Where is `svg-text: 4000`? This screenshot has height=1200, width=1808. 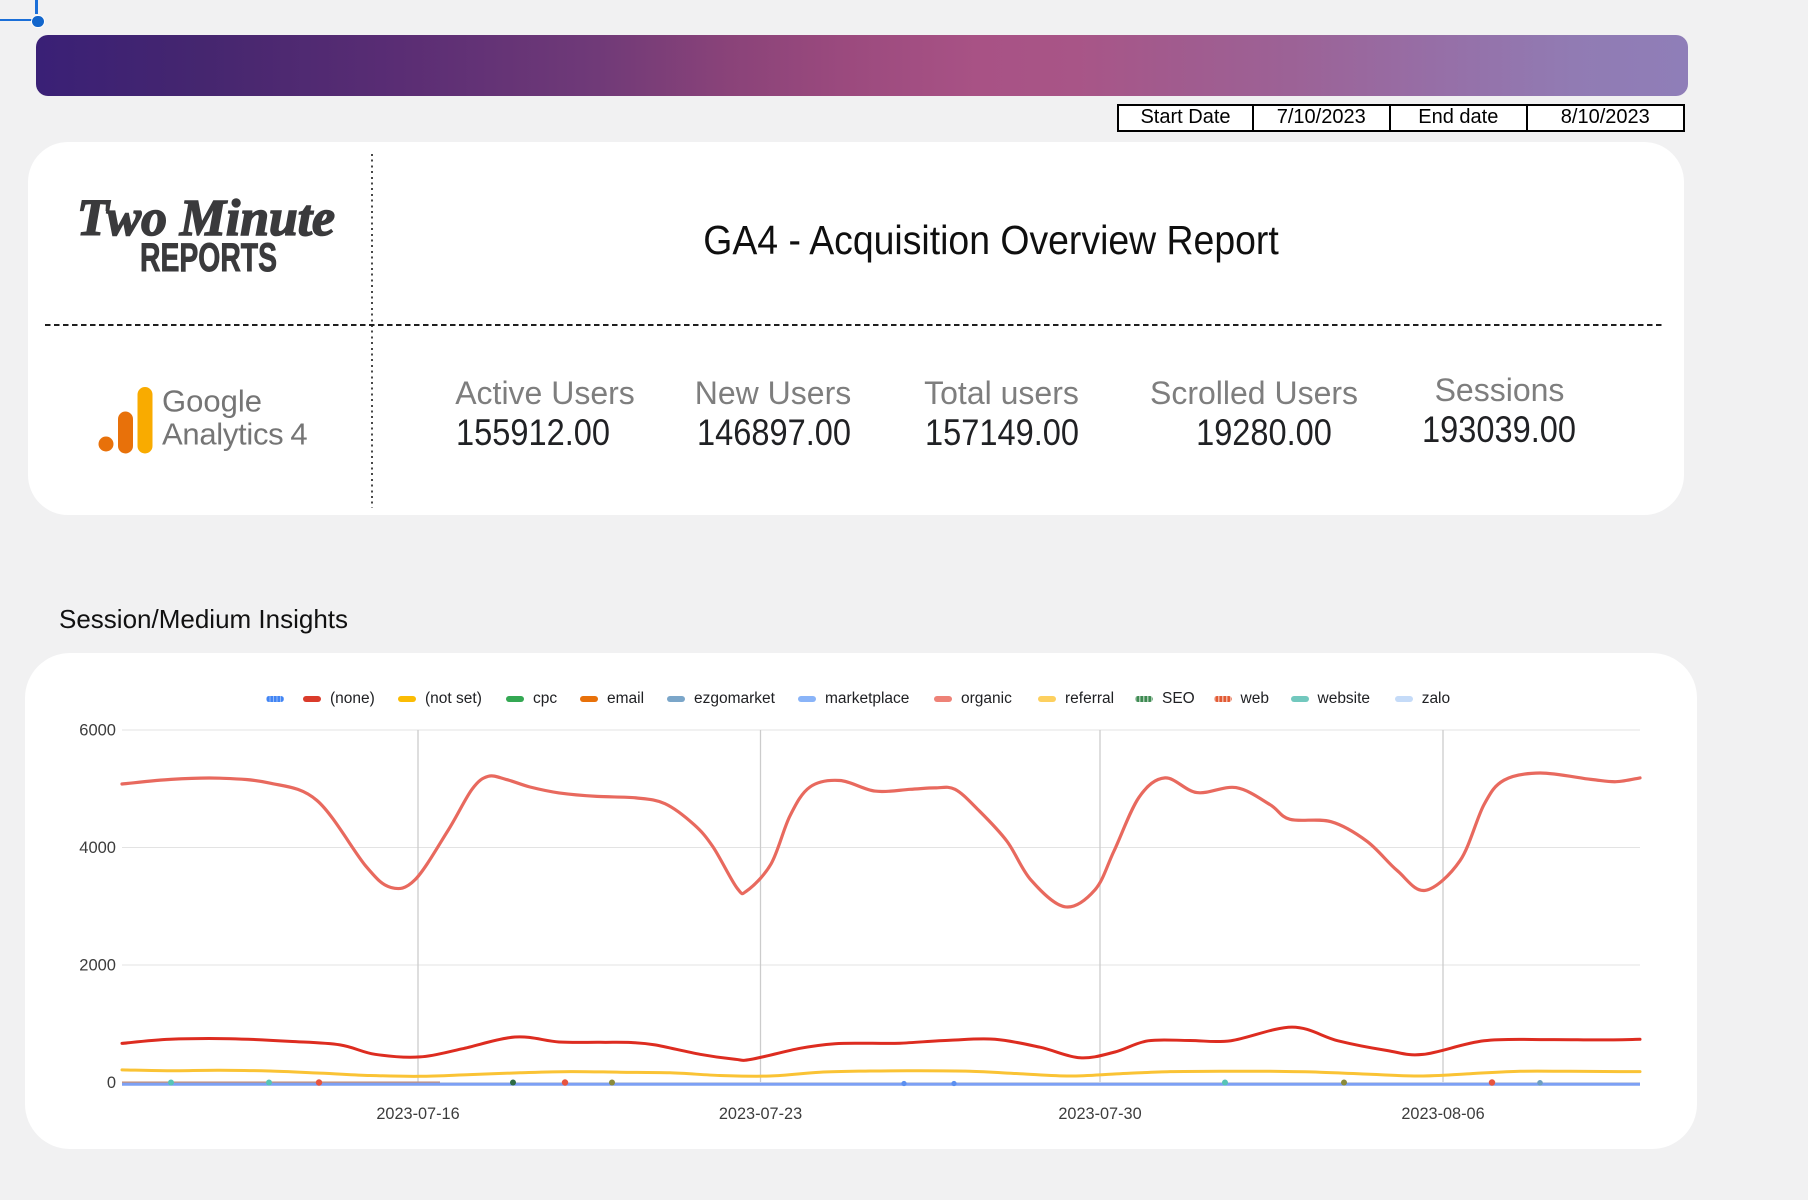
svg-text: 4000 is located at coordinates (97, 848).